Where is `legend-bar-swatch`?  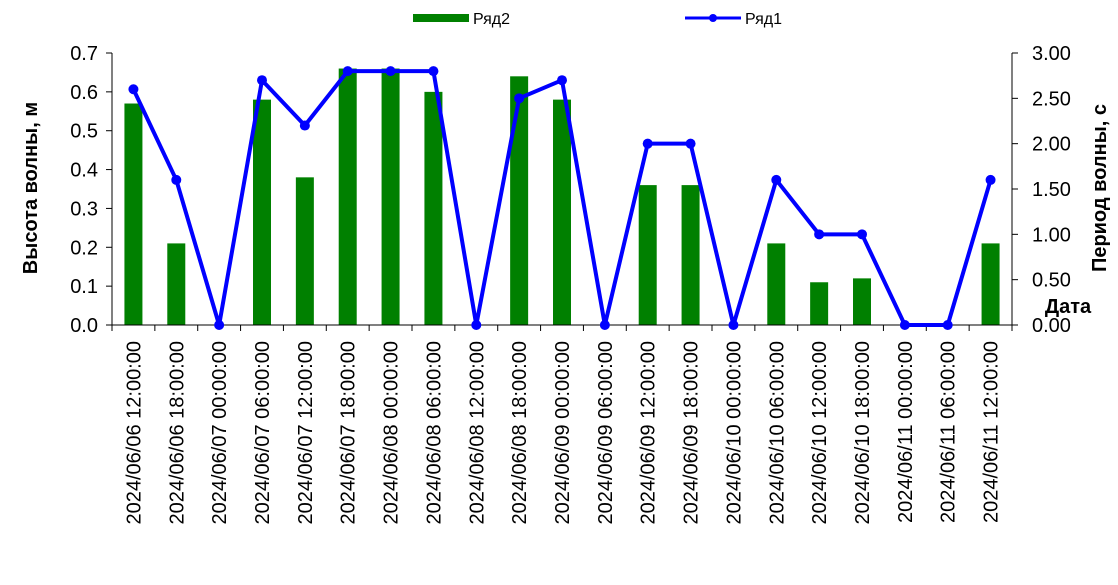
legend-bar-swatch is located at coordinates (441, 18).